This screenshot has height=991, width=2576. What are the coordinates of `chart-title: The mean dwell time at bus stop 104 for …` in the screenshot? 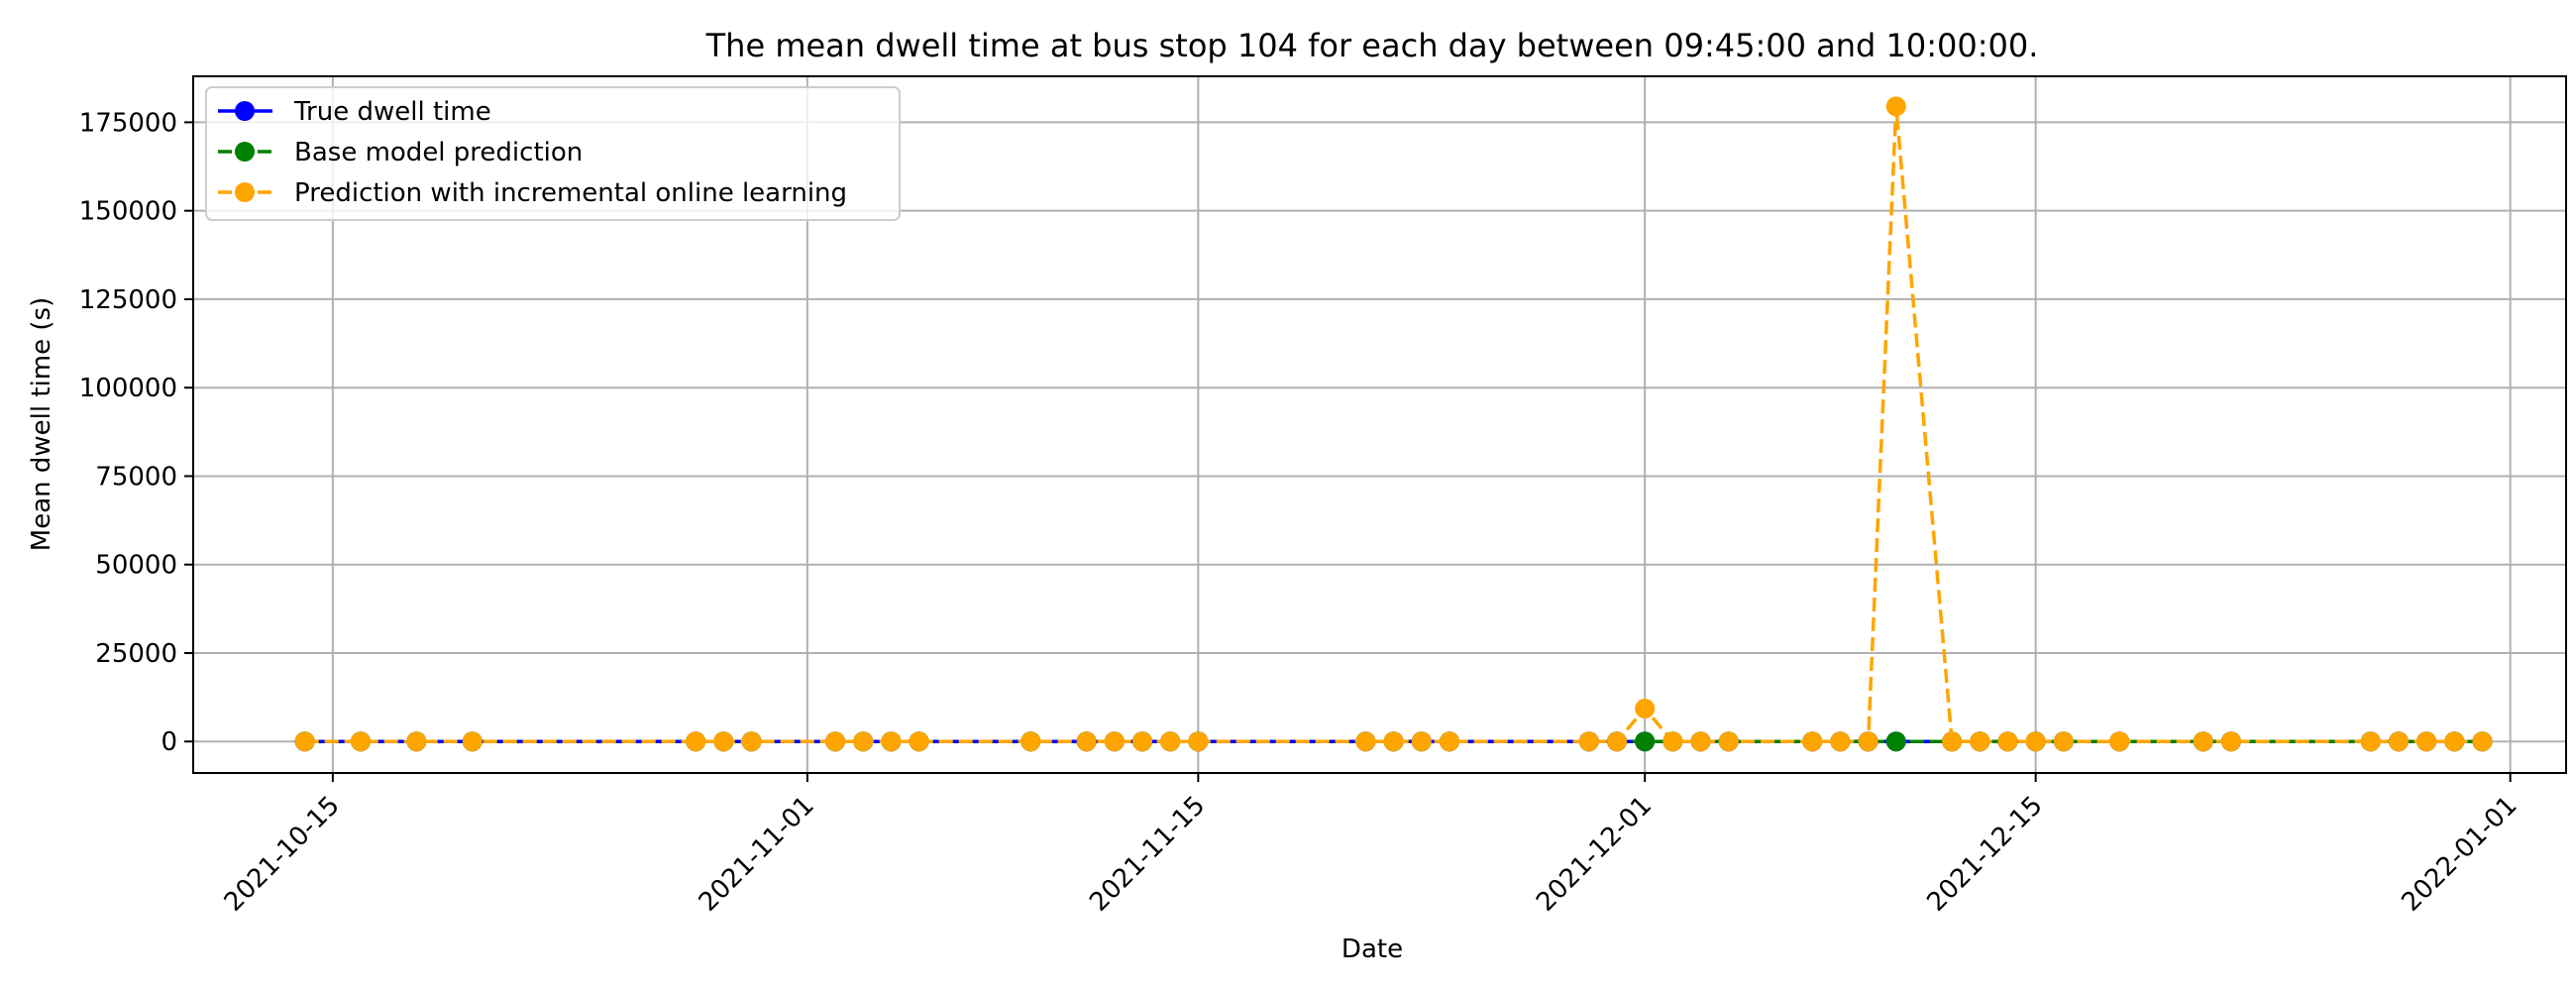 It's located at (1372, 45).